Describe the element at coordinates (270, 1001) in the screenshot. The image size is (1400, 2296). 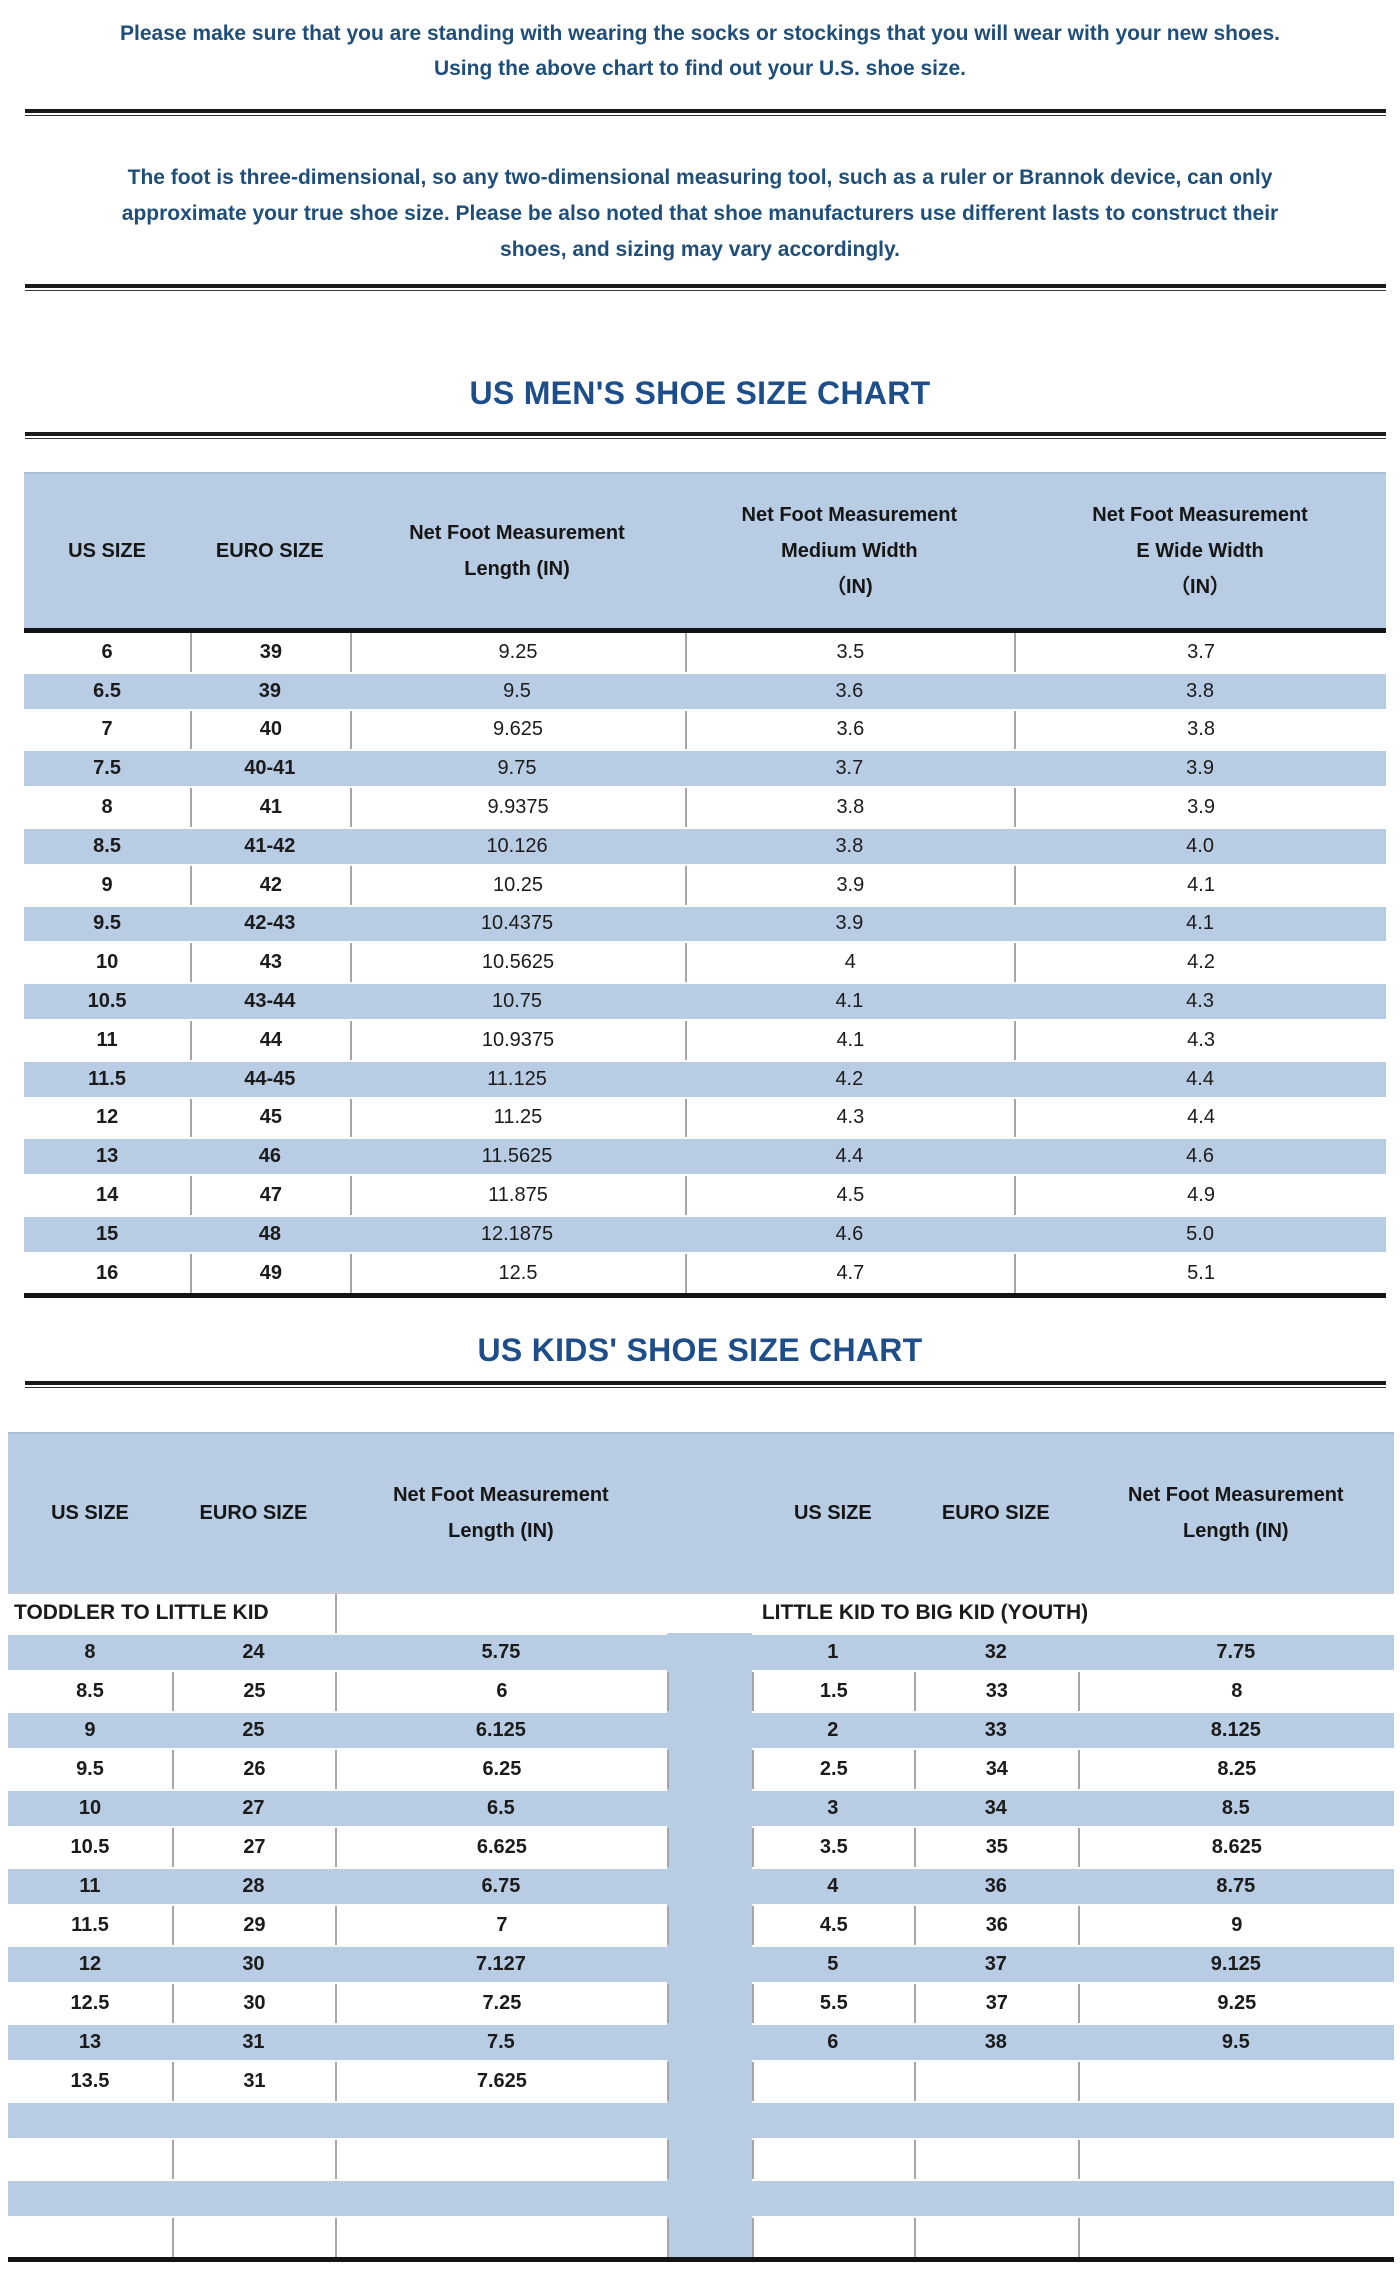
I see `mens-cell: 43-44` at that location.